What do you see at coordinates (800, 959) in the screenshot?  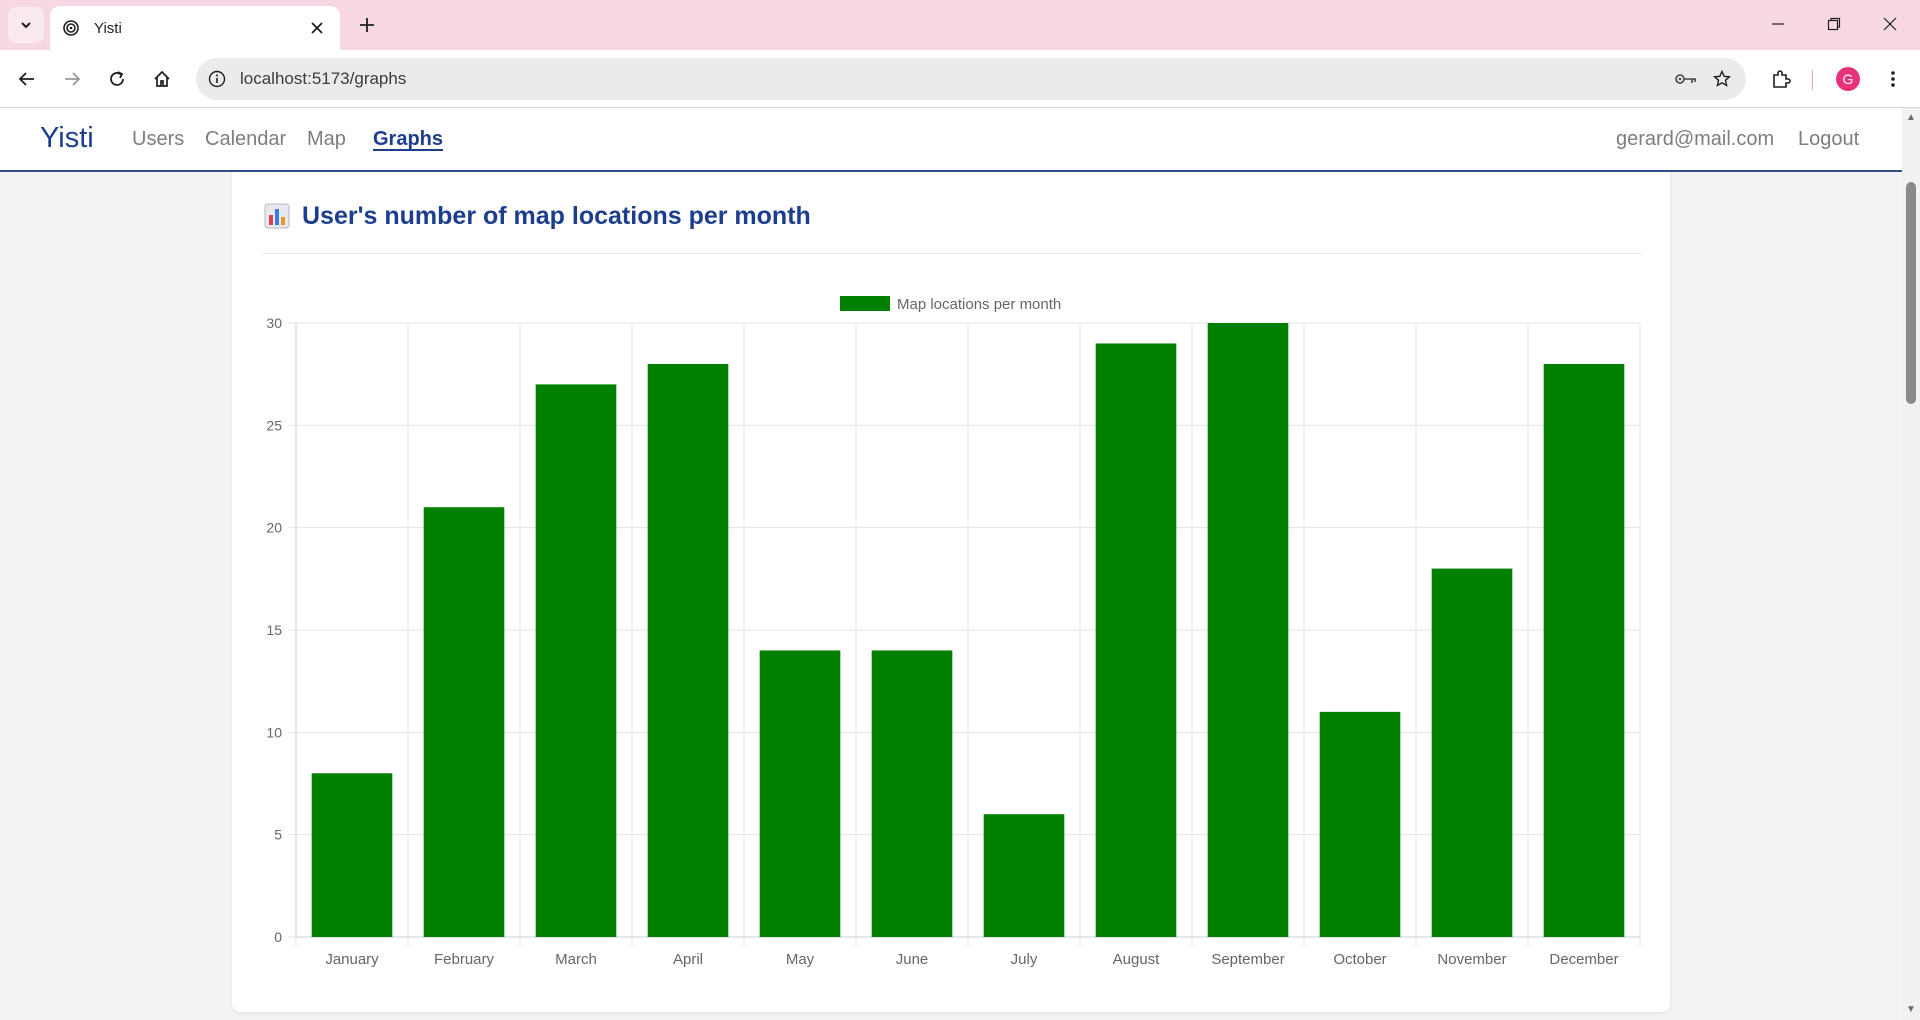 I see `x-tick-label: May` at bounding box center [800, 959].